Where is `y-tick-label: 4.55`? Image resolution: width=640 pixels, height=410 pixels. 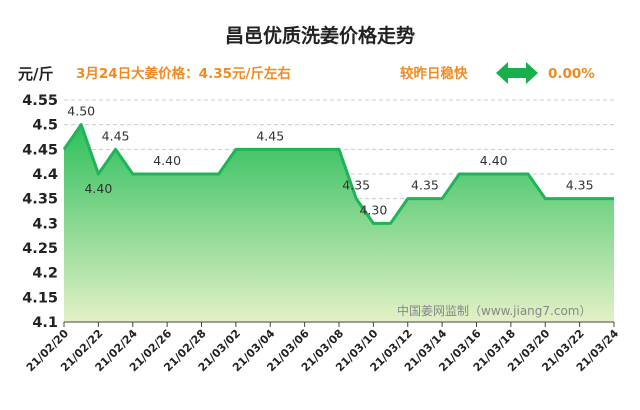 y-tick-label: 4.55 is located at coordinates (40, 101).